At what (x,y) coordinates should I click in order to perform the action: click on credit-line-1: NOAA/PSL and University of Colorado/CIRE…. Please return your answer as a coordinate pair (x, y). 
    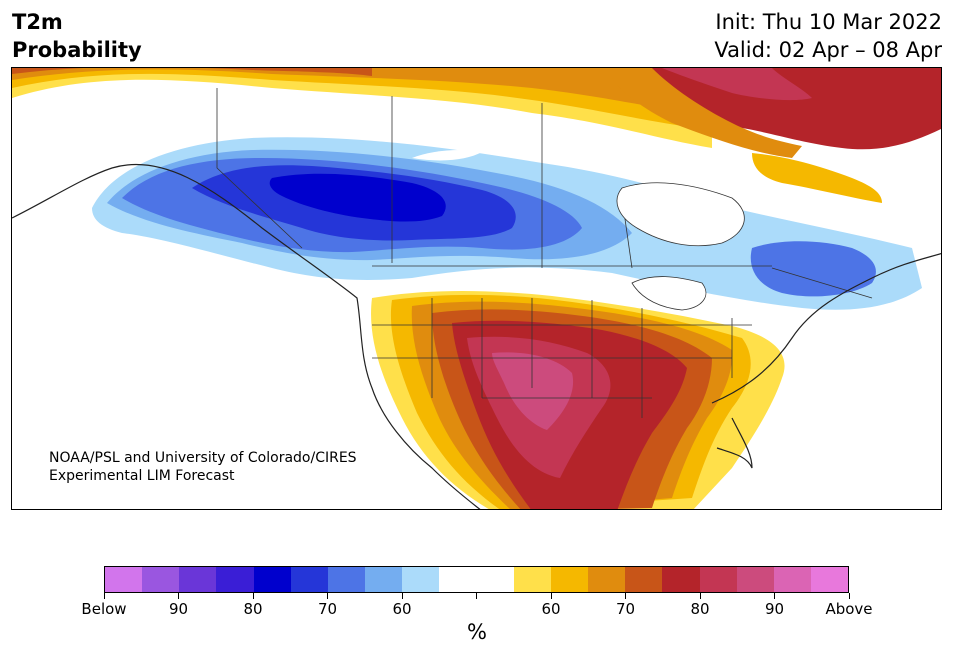
    Looking at the image, I should click on (203, 458).